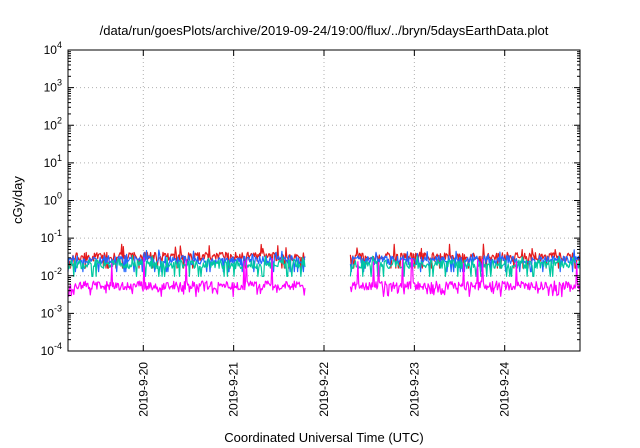  What do you see at coordinates (505, 389) in the screenshot?
I see `x-tick-label: 2019-9-24` at bounding box center [505, 389].